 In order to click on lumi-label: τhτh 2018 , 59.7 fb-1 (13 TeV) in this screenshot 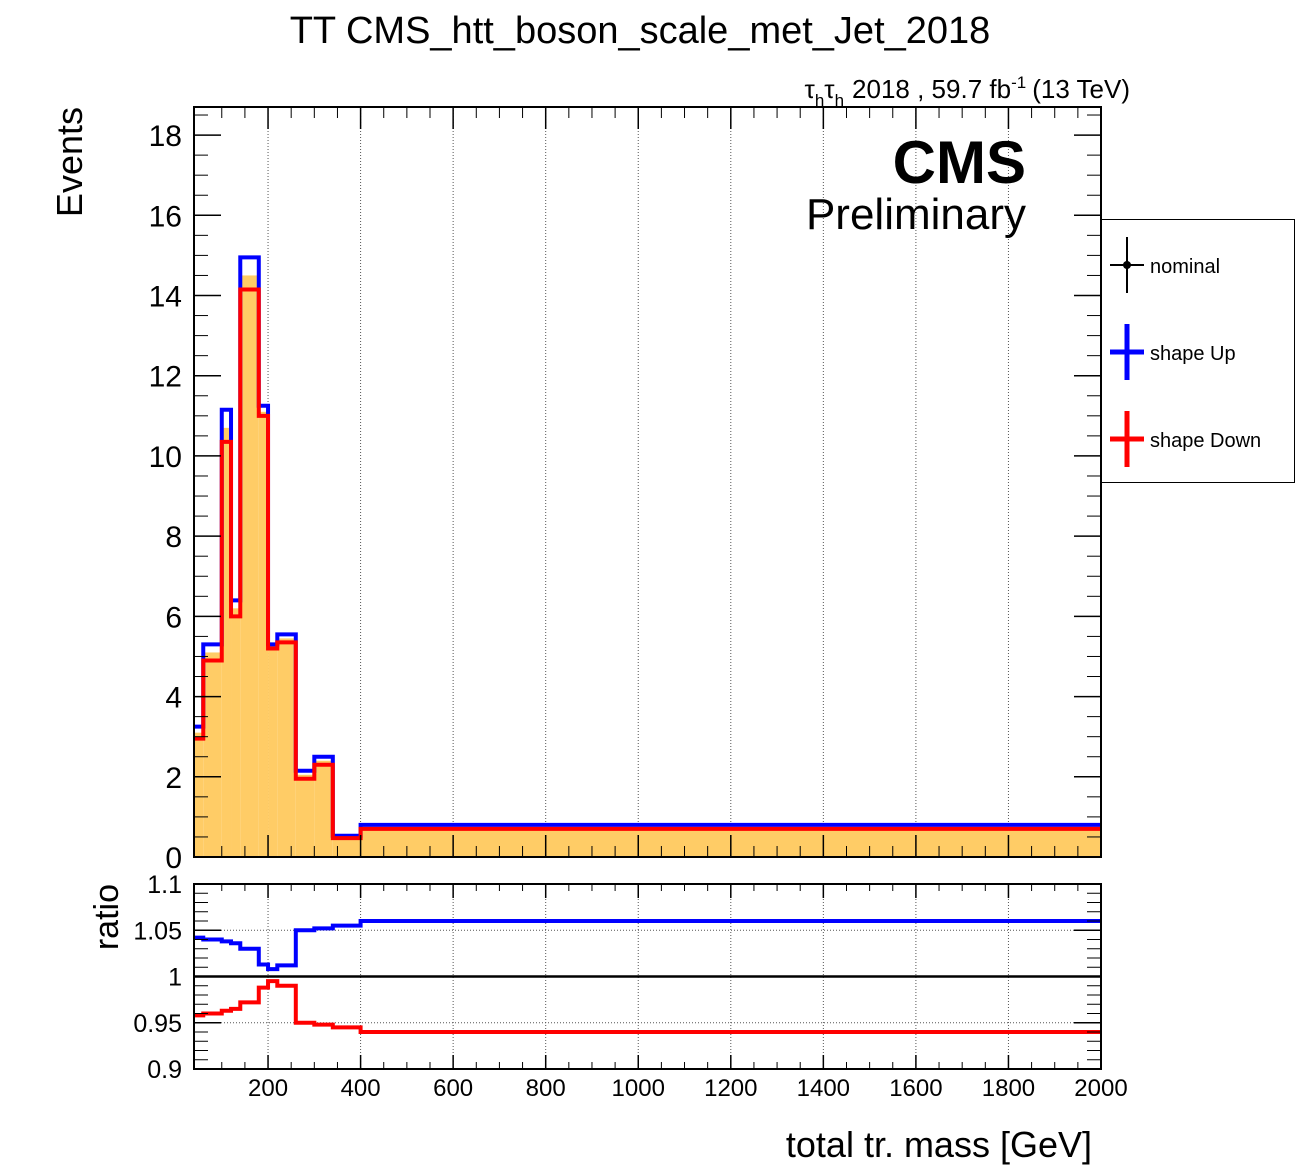, I will do `click(967, 91)`.